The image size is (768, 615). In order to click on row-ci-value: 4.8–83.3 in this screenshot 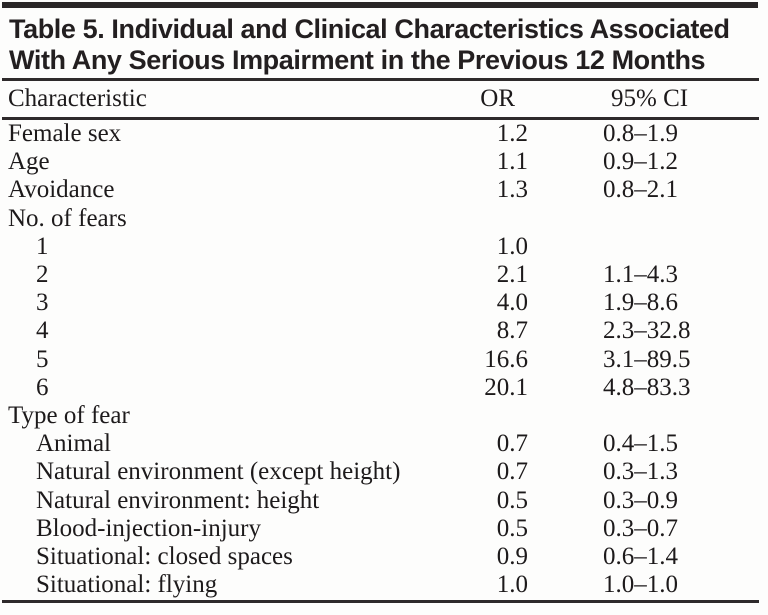, I will do `click(647, 387)`.